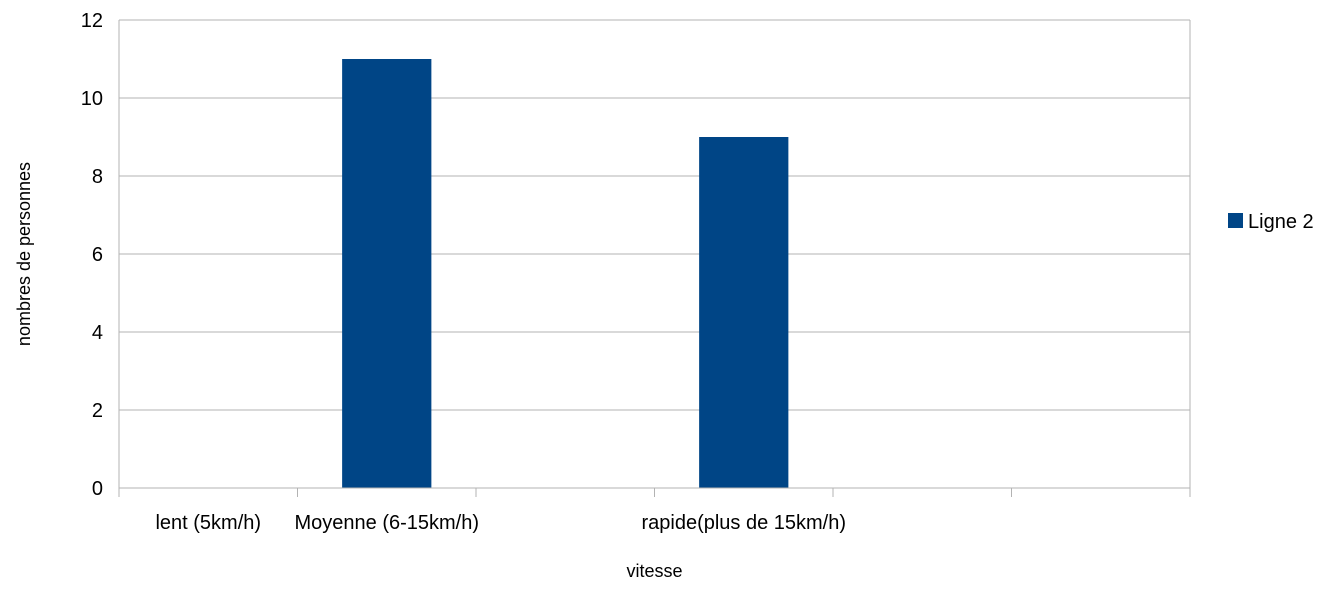  I want to click on legend: Ligne 2, so click(1271, 222).